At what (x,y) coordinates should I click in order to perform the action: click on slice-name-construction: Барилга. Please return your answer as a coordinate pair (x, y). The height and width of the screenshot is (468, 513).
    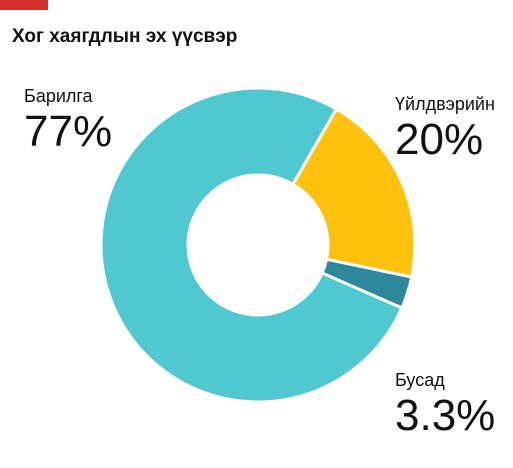
    Looking at the image, I should click on (58, 96).